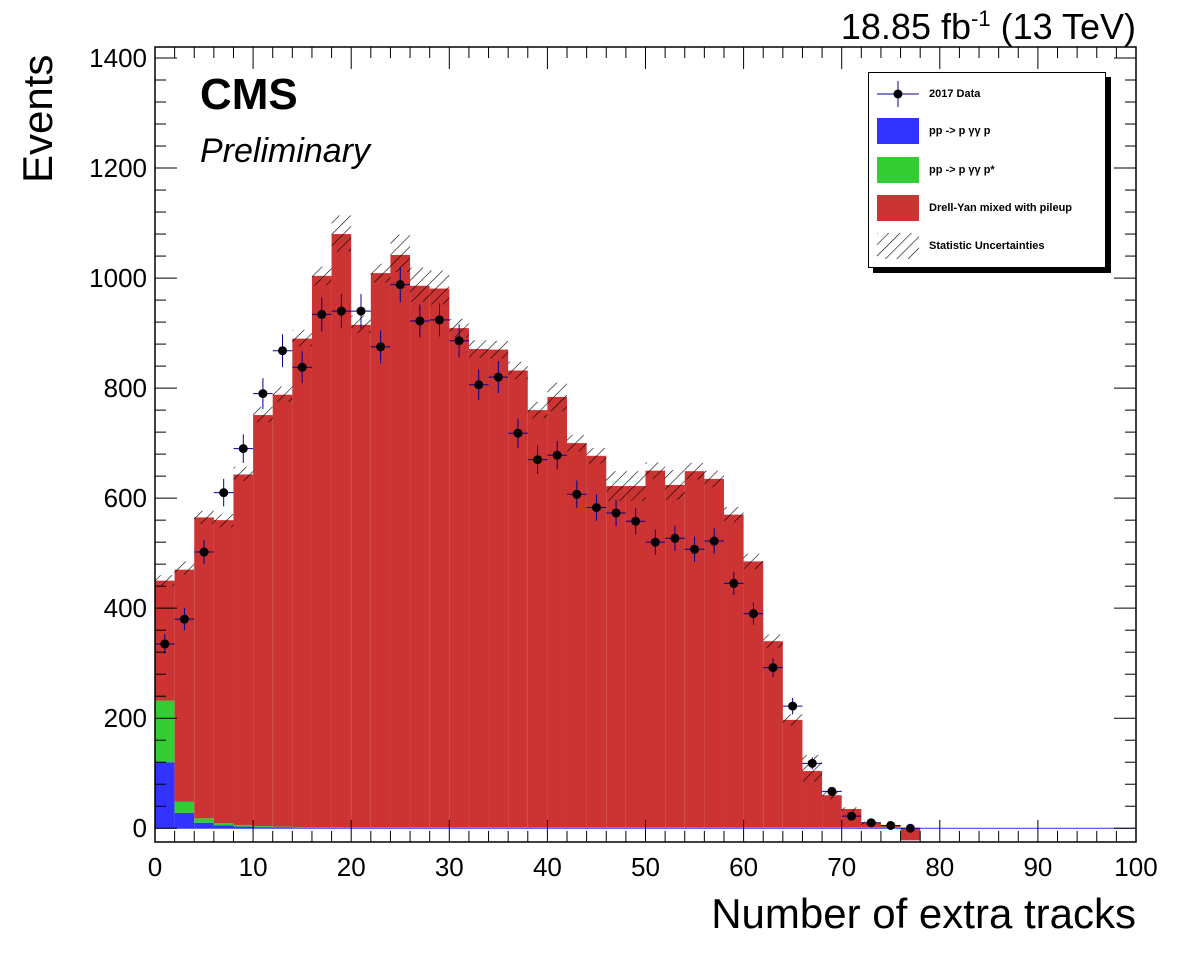 This screenshot has height=972, width=1196. I want to click on y-tick-label: 800, so click(125, 388).